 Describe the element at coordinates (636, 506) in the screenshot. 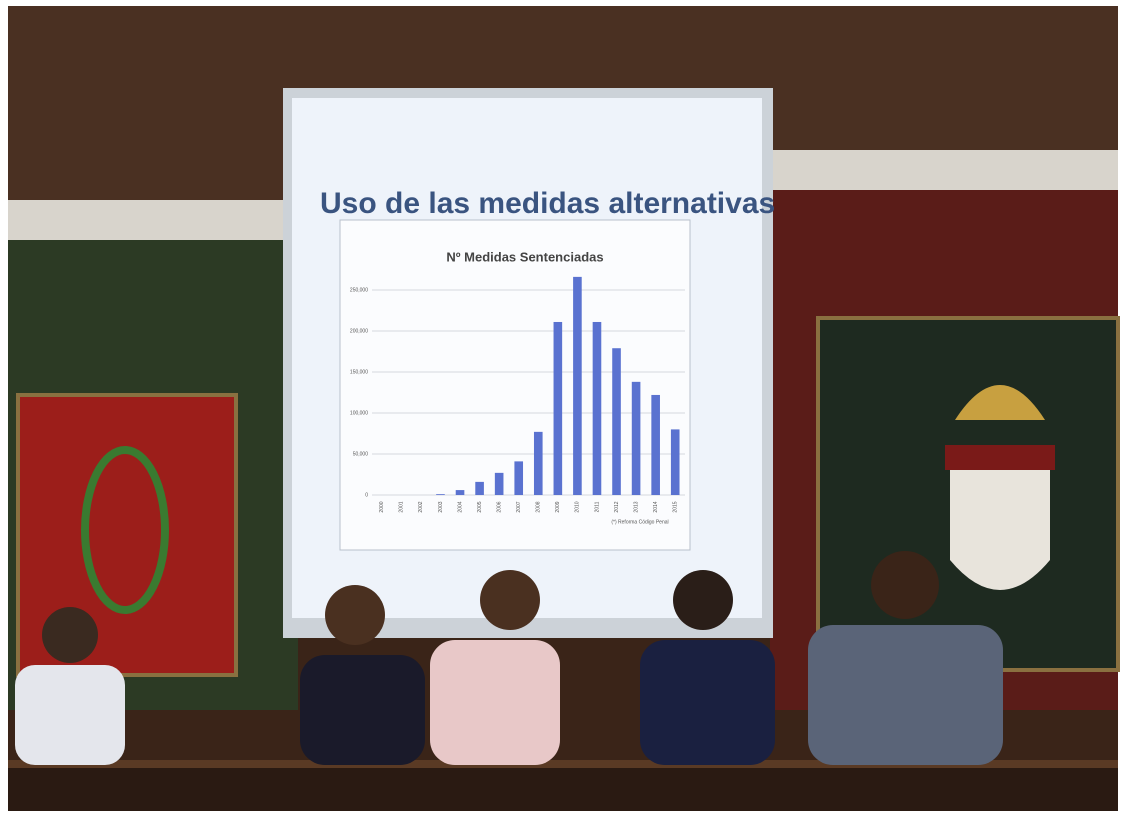

I see `x-tick-label: 2013` at that location.